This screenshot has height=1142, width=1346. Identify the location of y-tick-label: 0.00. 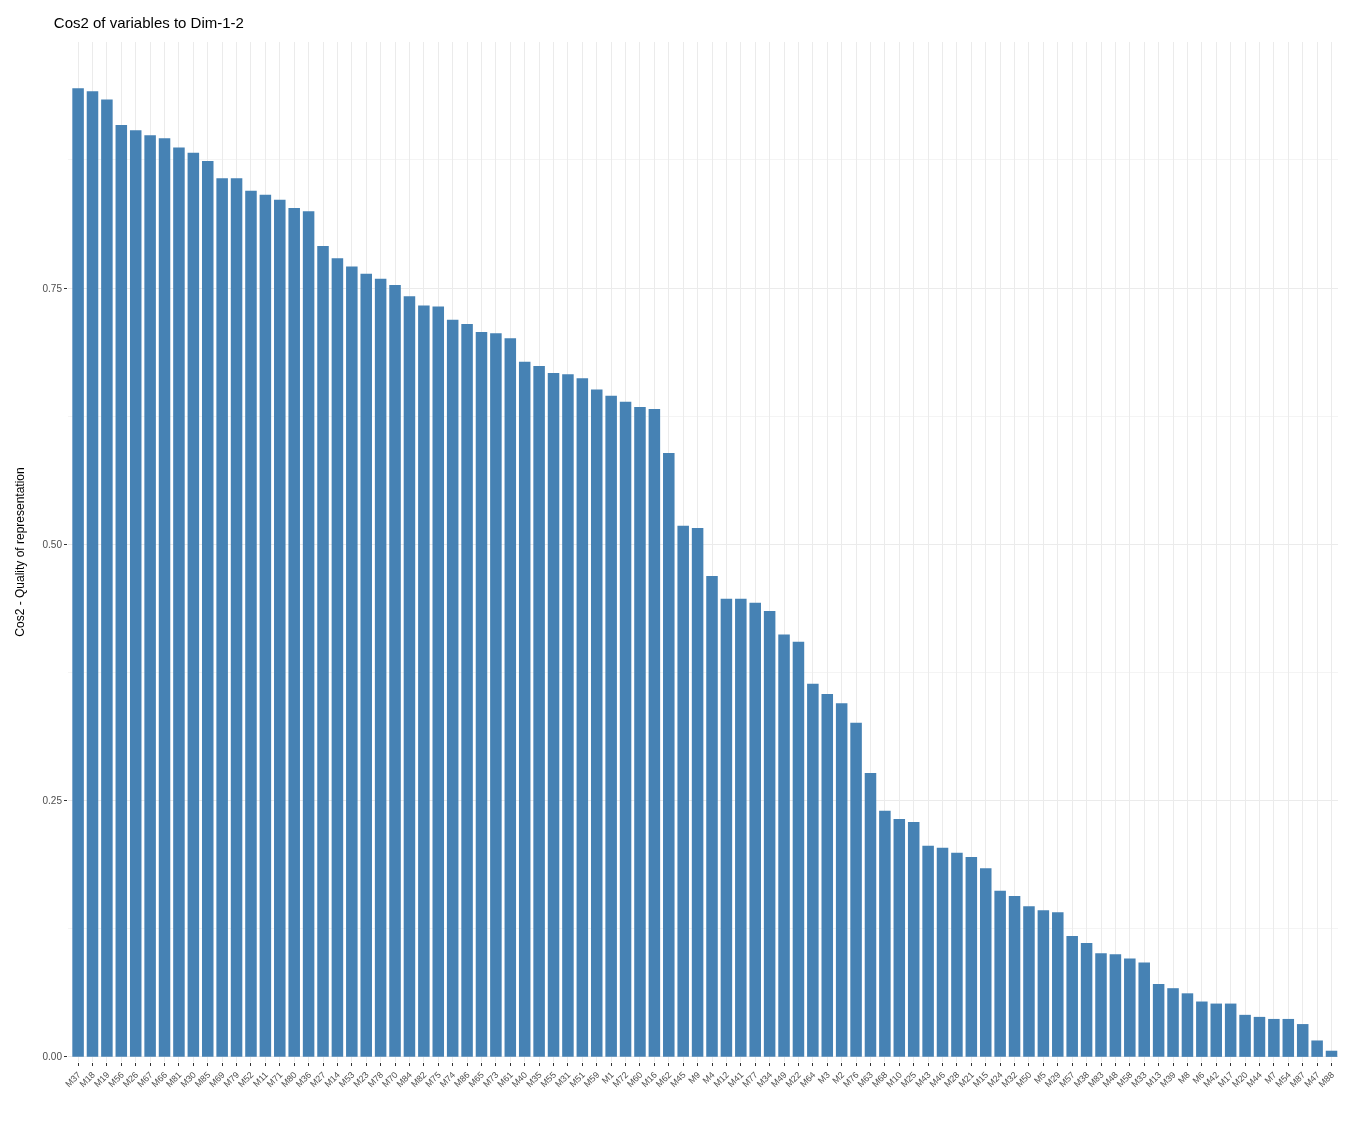
(52, 1057).